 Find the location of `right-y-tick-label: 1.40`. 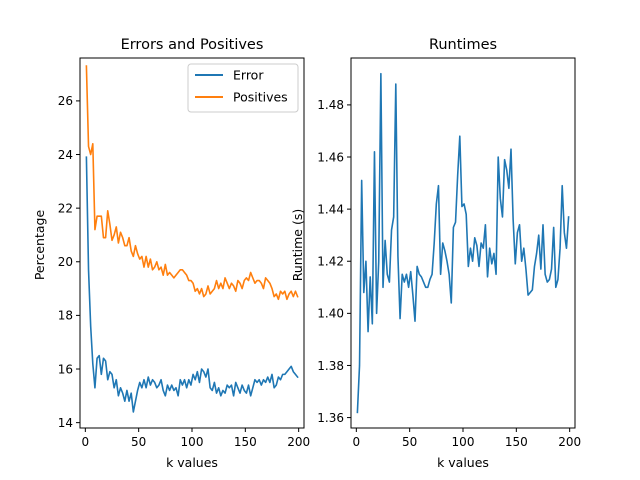

right-y-tick-label: 1.40 is located at coordinates (330, 314).